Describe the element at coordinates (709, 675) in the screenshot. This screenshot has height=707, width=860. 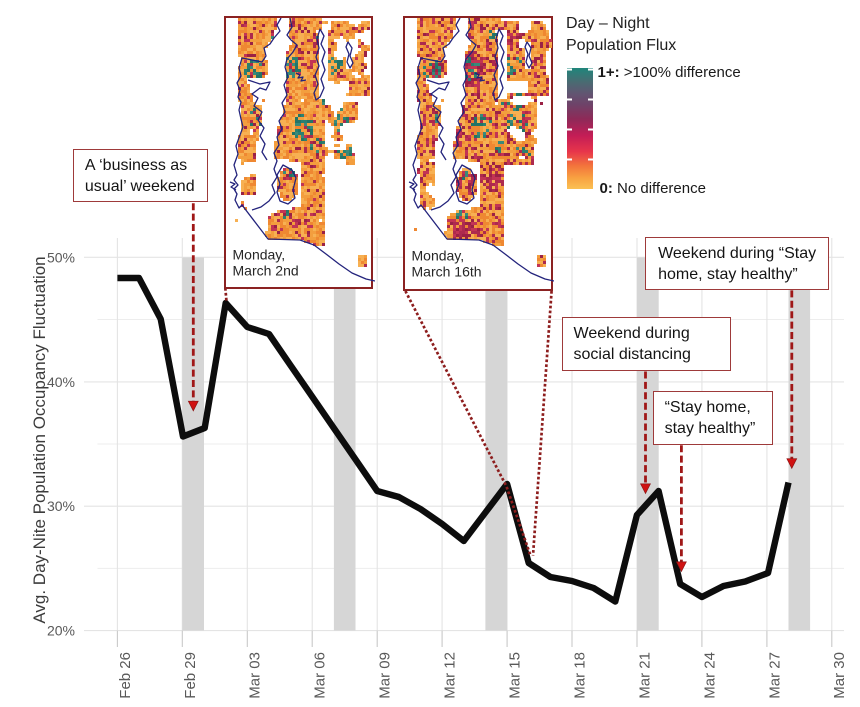
I see `svg-text: Mar 24` at that location.